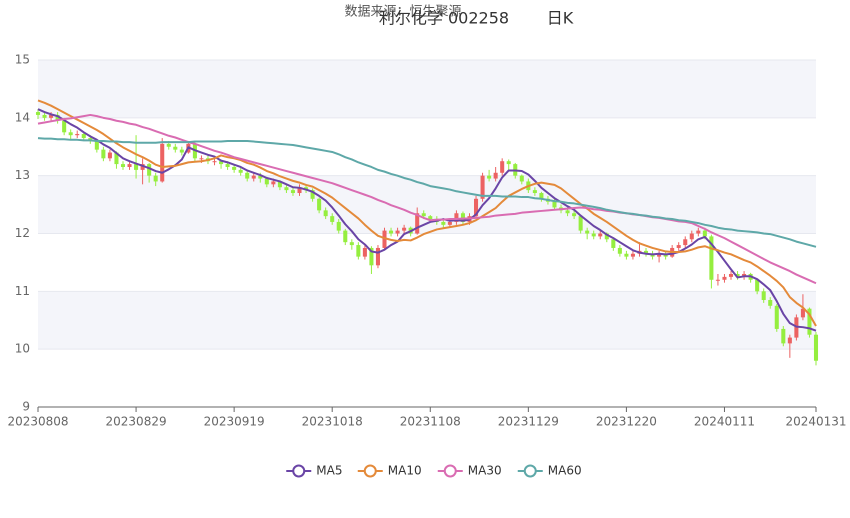 The height and width of the screenshot is (518, 850). Describe the element at coordinates (22, 117) in the screenshot. I see `y-tick-label: 14` at that location.